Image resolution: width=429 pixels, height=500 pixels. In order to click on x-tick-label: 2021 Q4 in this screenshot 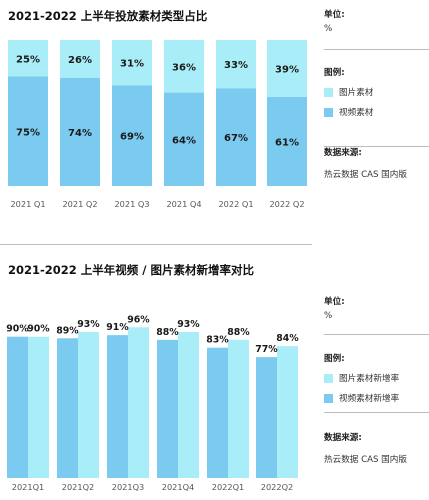, I will do `click(183, 204)`.